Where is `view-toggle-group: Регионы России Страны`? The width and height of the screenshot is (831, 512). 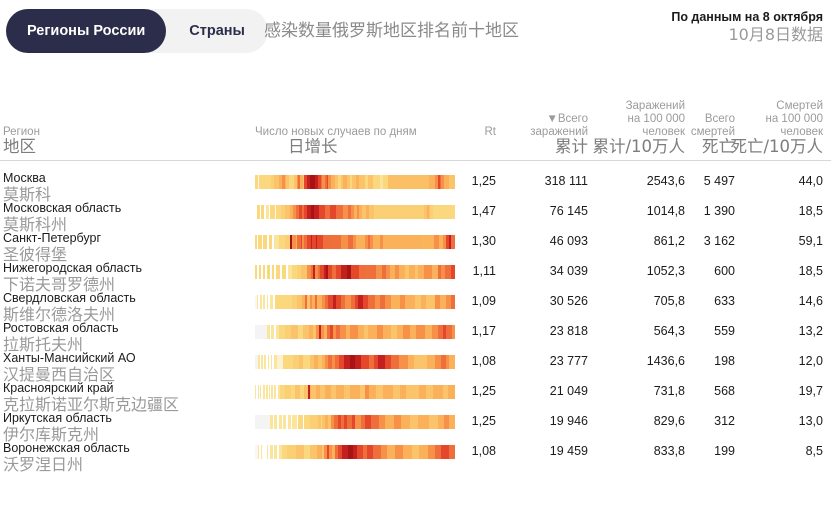
view-toggle-group: Регионы России Страны is located at coordinates (137, 31).